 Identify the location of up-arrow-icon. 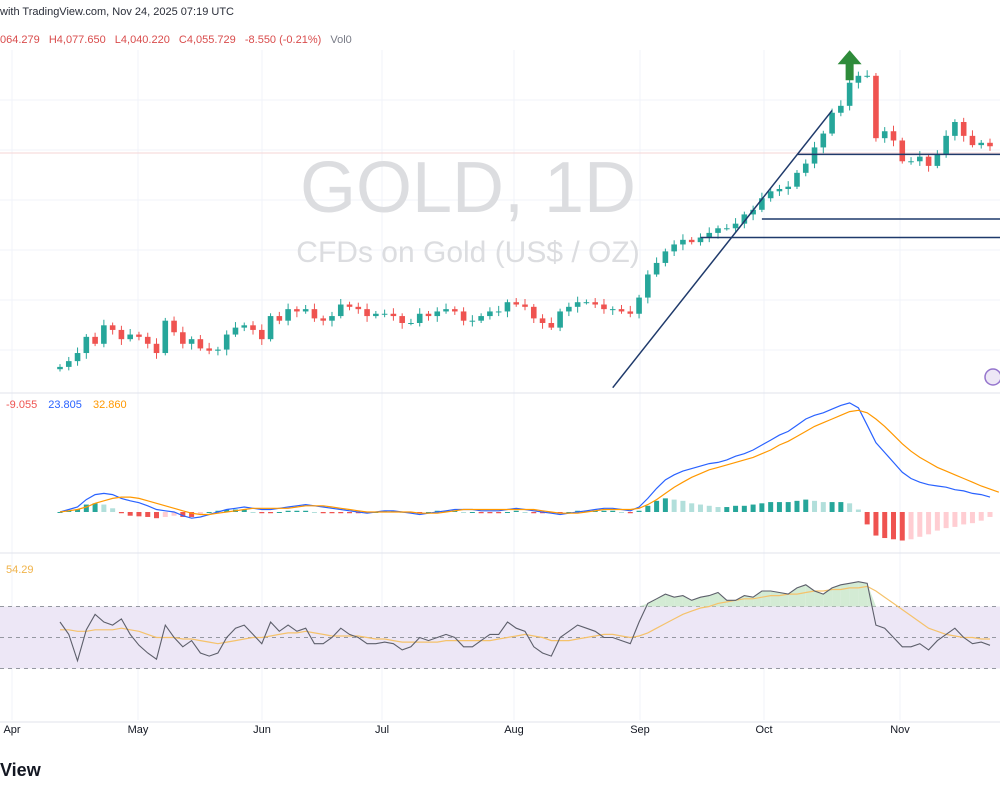
(849, 65).